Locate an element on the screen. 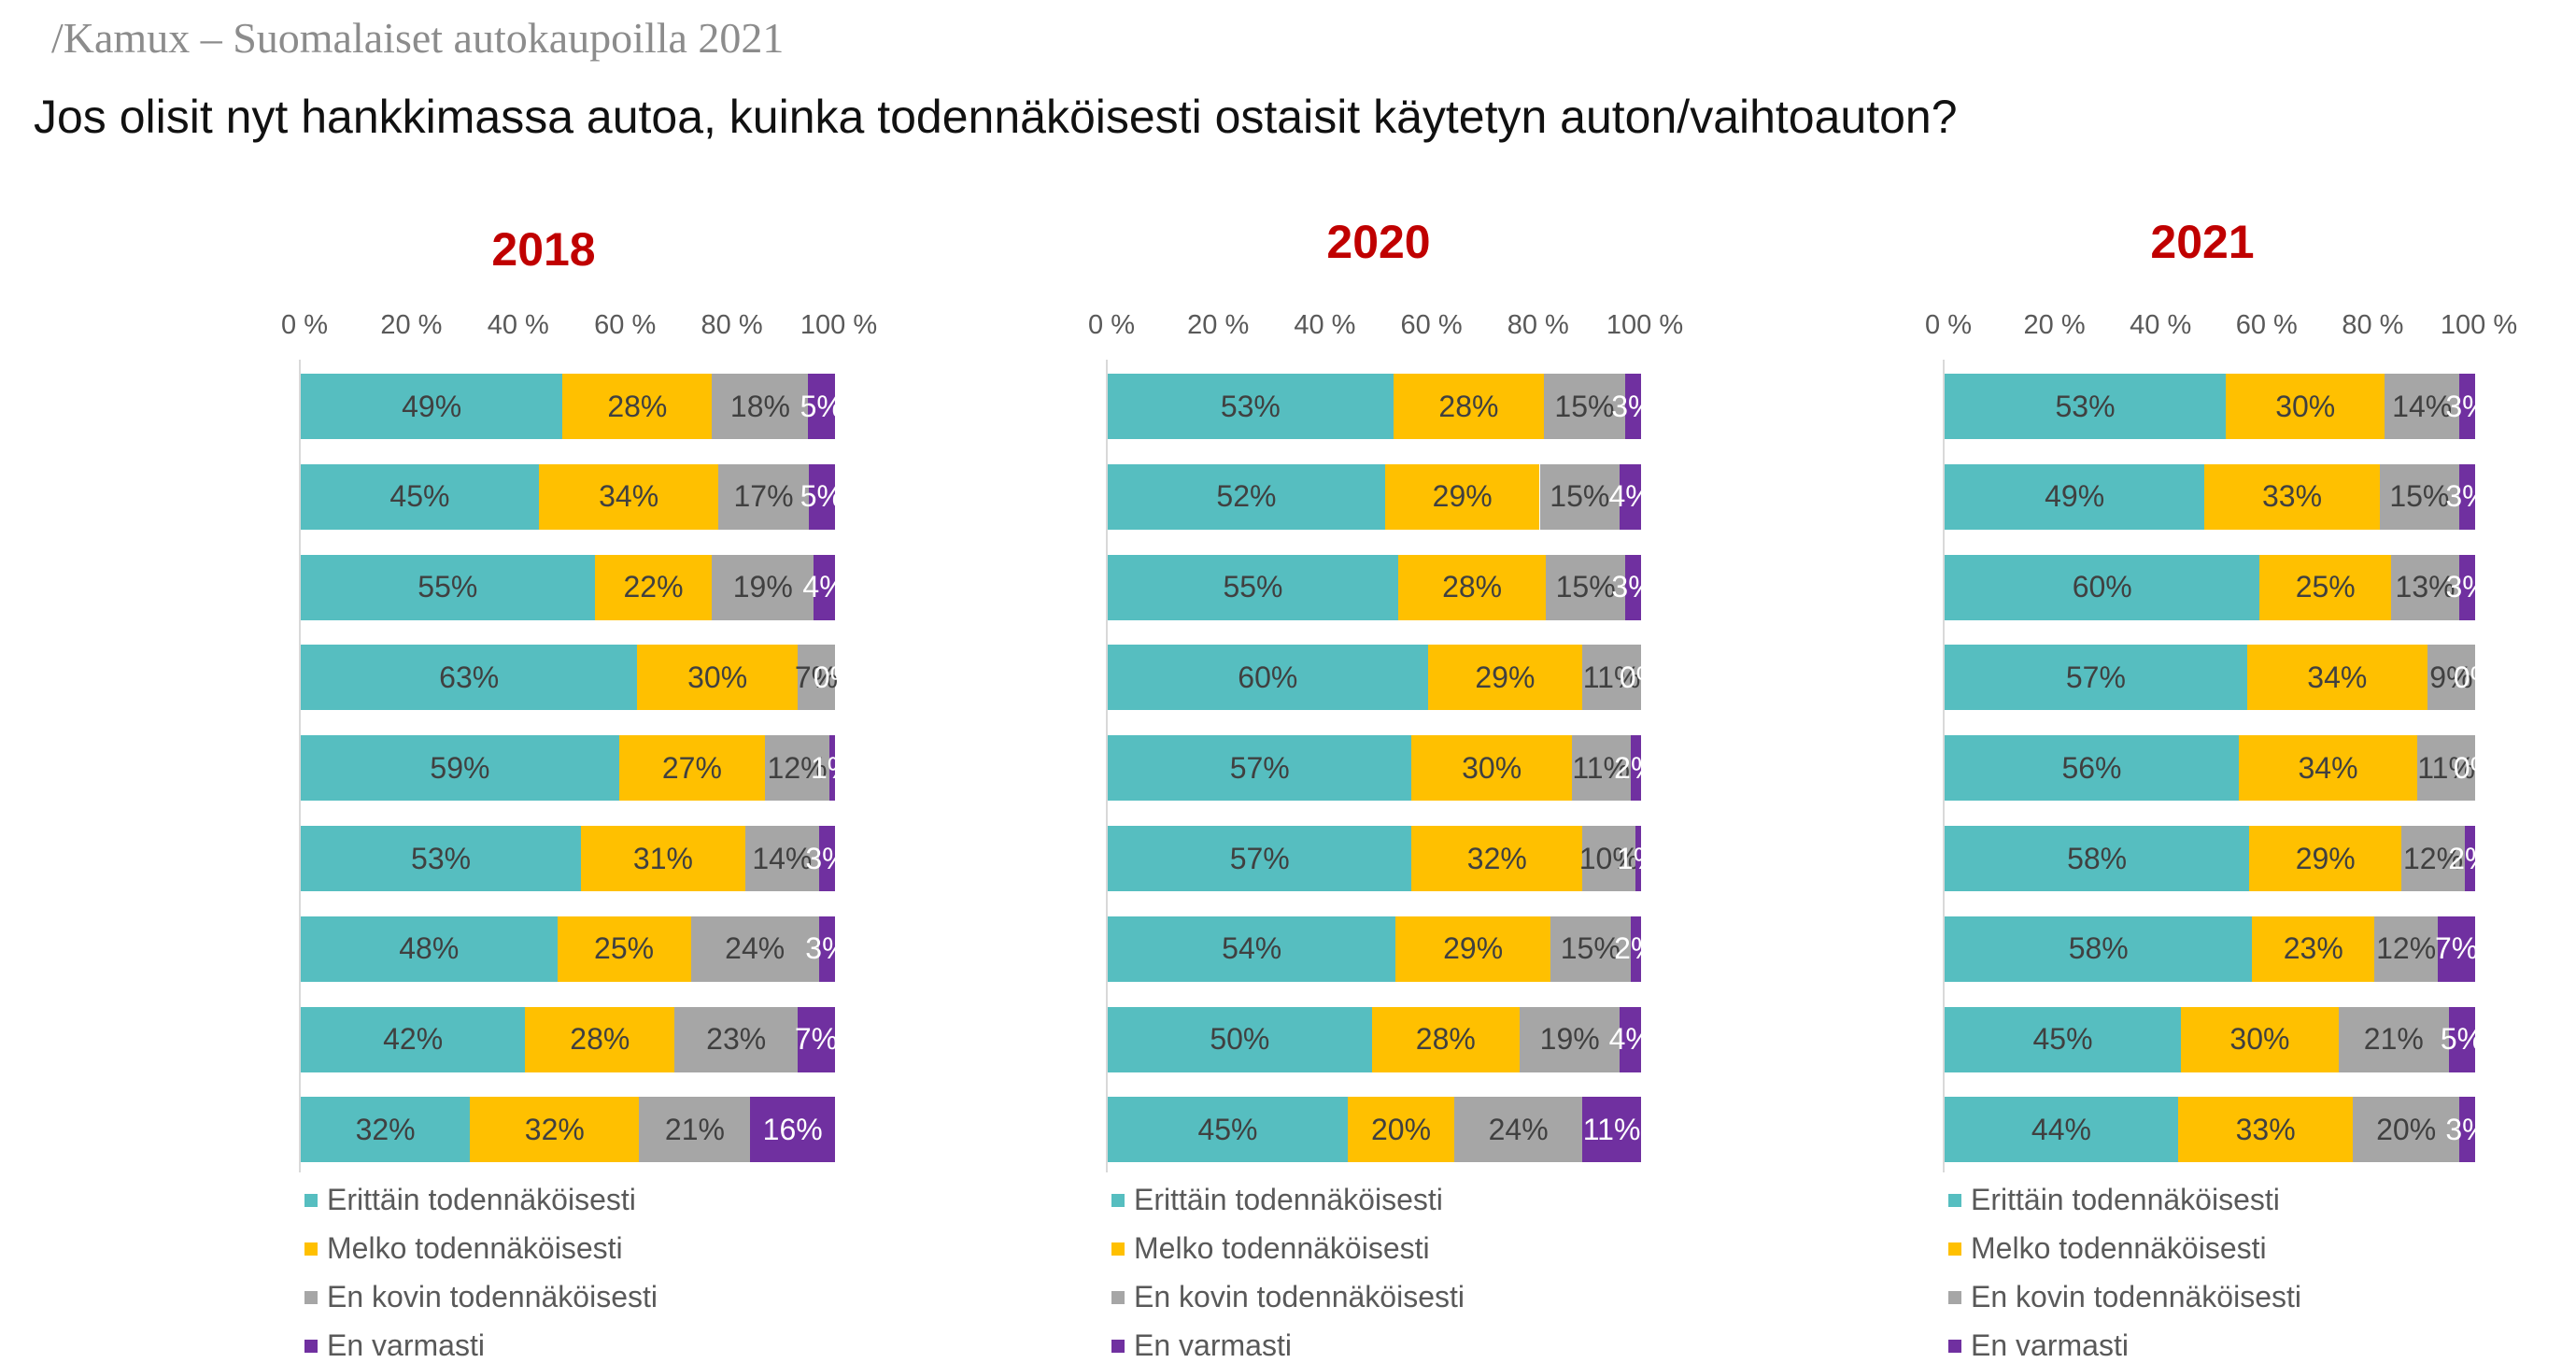  segment-en-varmasti: 11% is located at coordinates (1611, 1130).